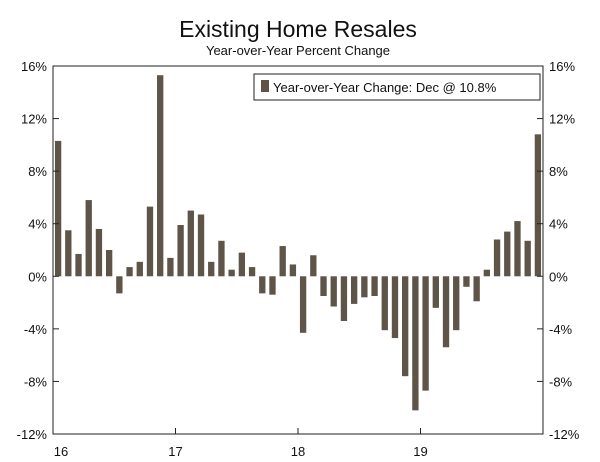  I want to click on y-tick-label-left: 4%, so click(37, 224).